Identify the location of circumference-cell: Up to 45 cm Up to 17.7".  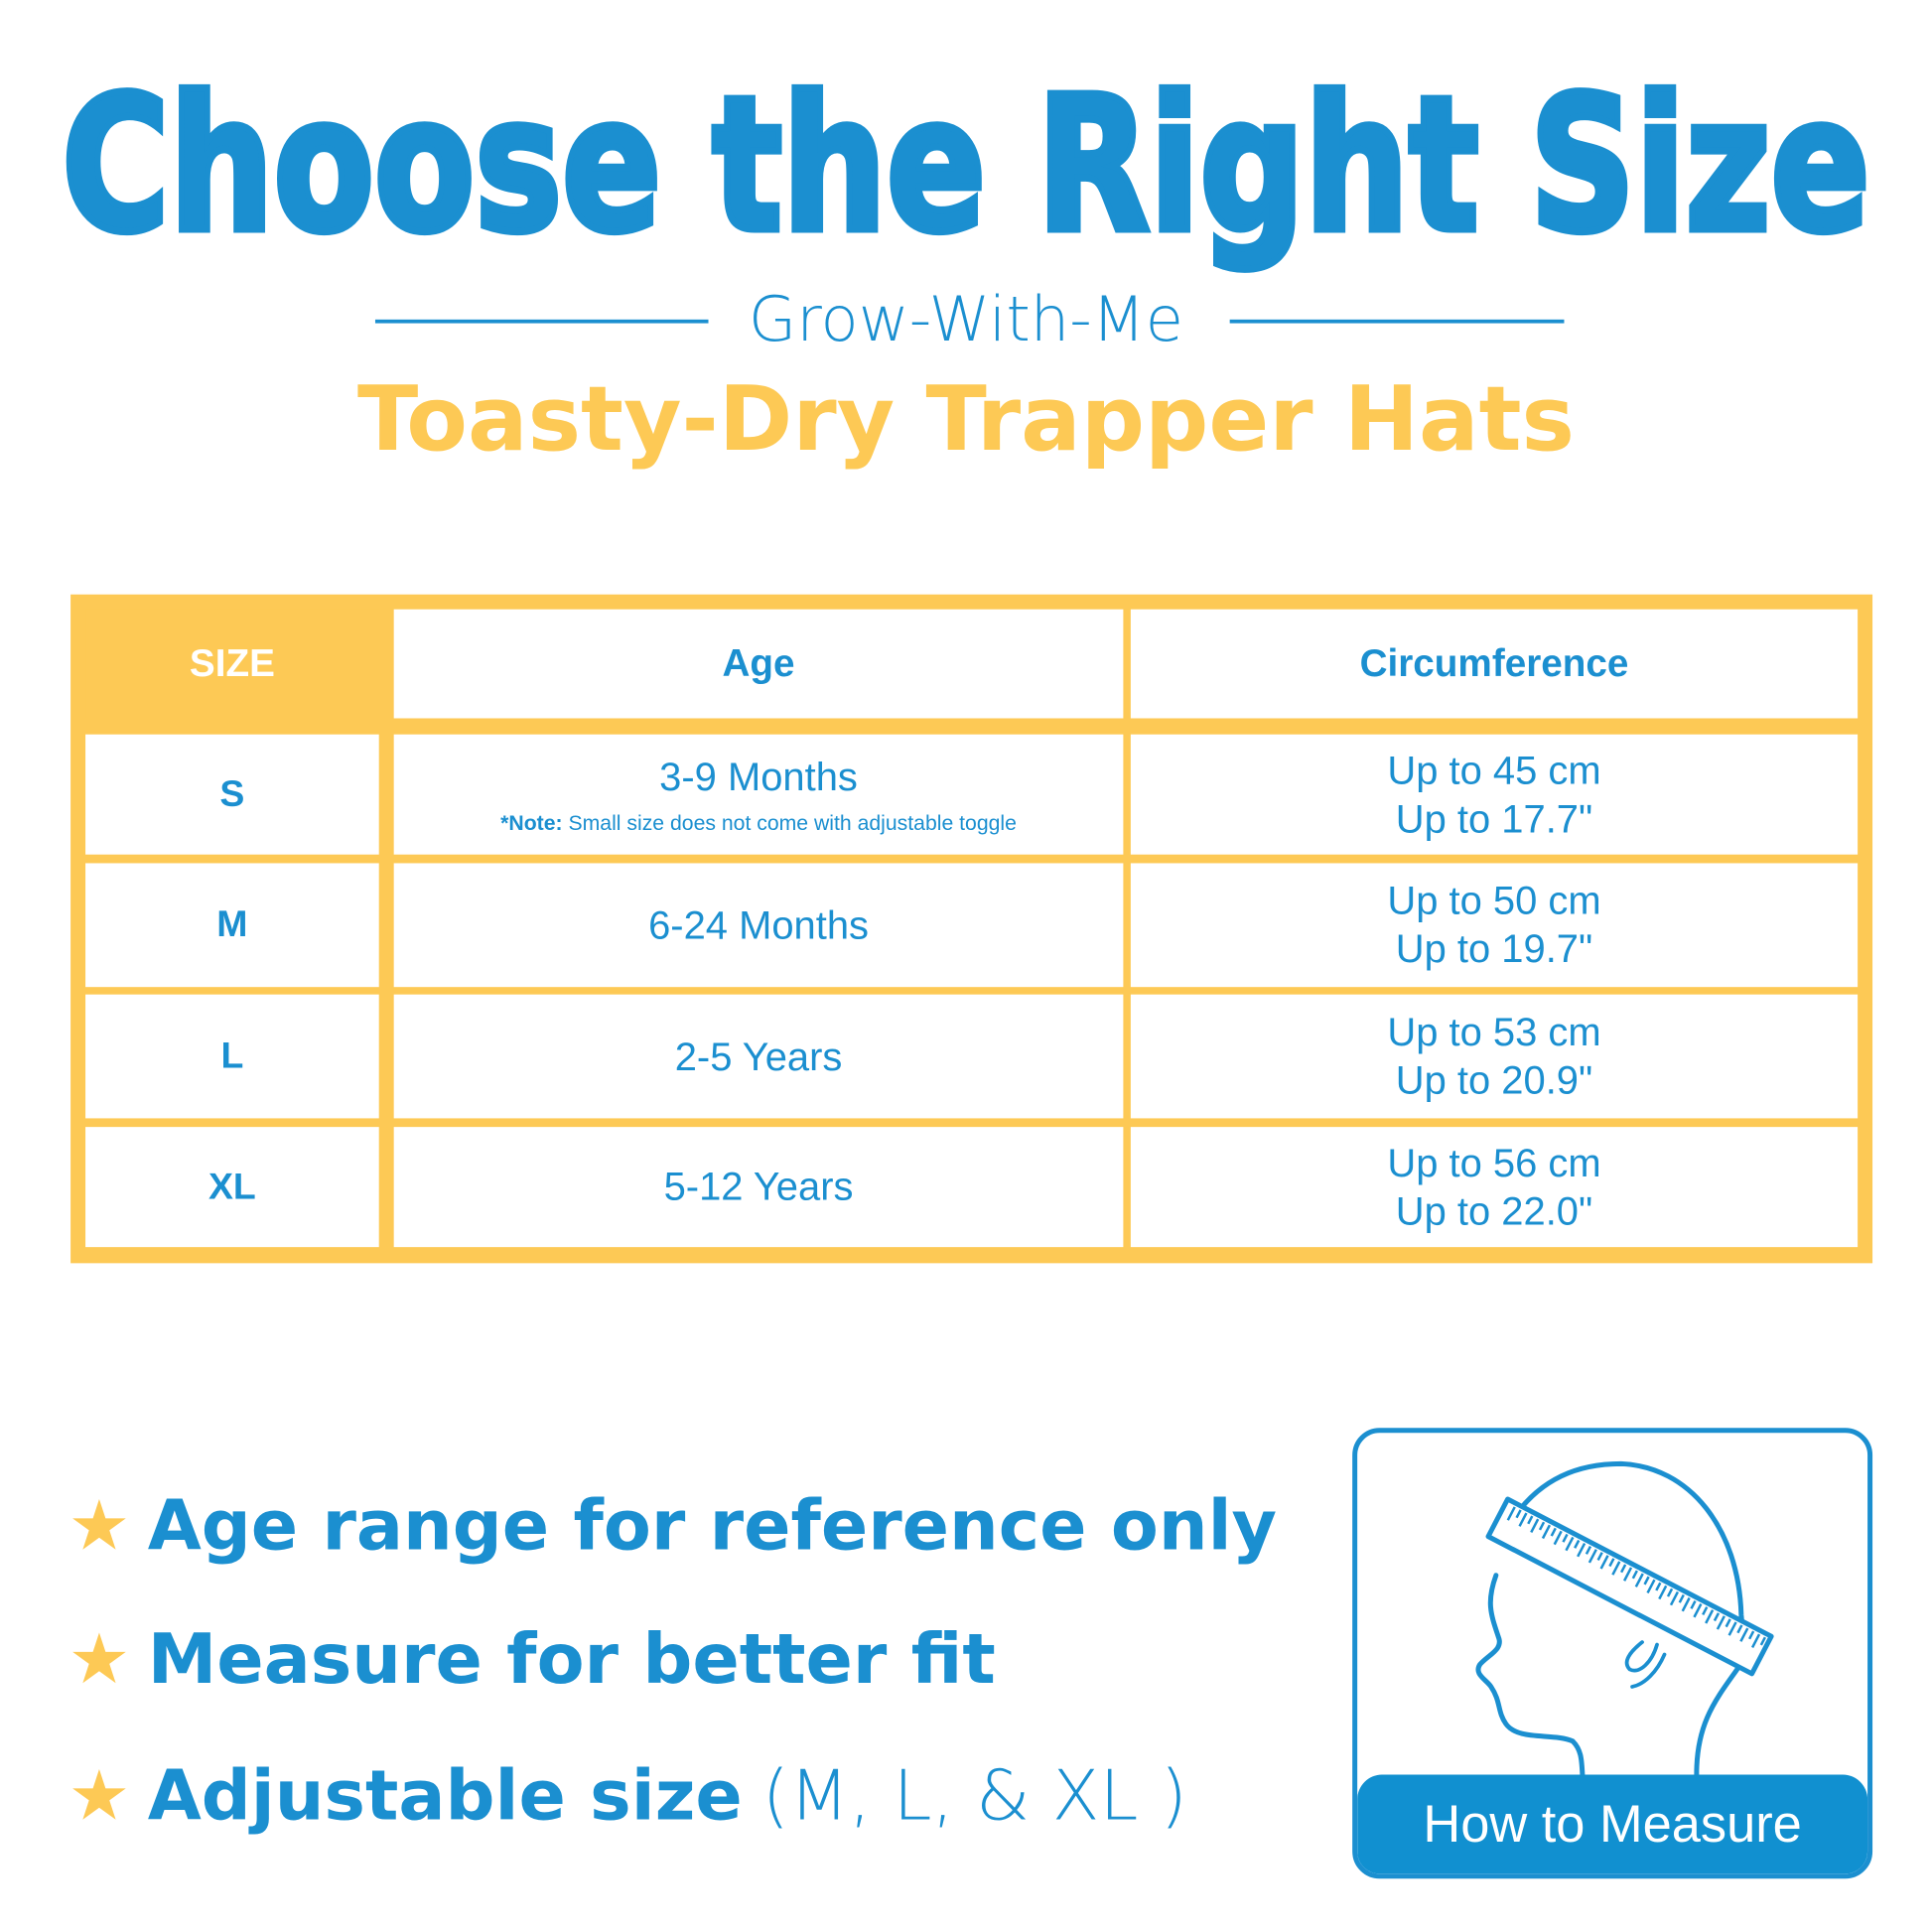
(1494, 795).